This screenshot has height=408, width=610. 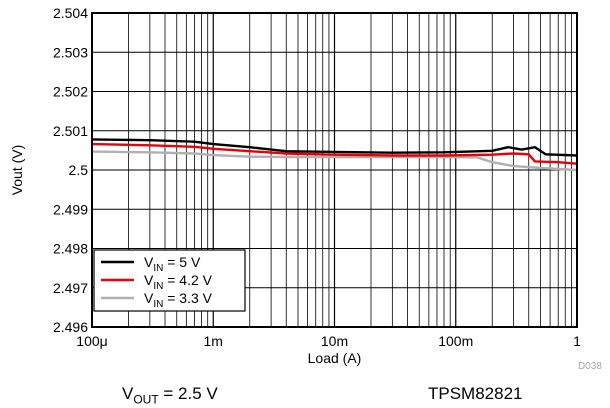 I want to click on vout-caption-rest: = 2.5 V, so click(x=188, y=393).